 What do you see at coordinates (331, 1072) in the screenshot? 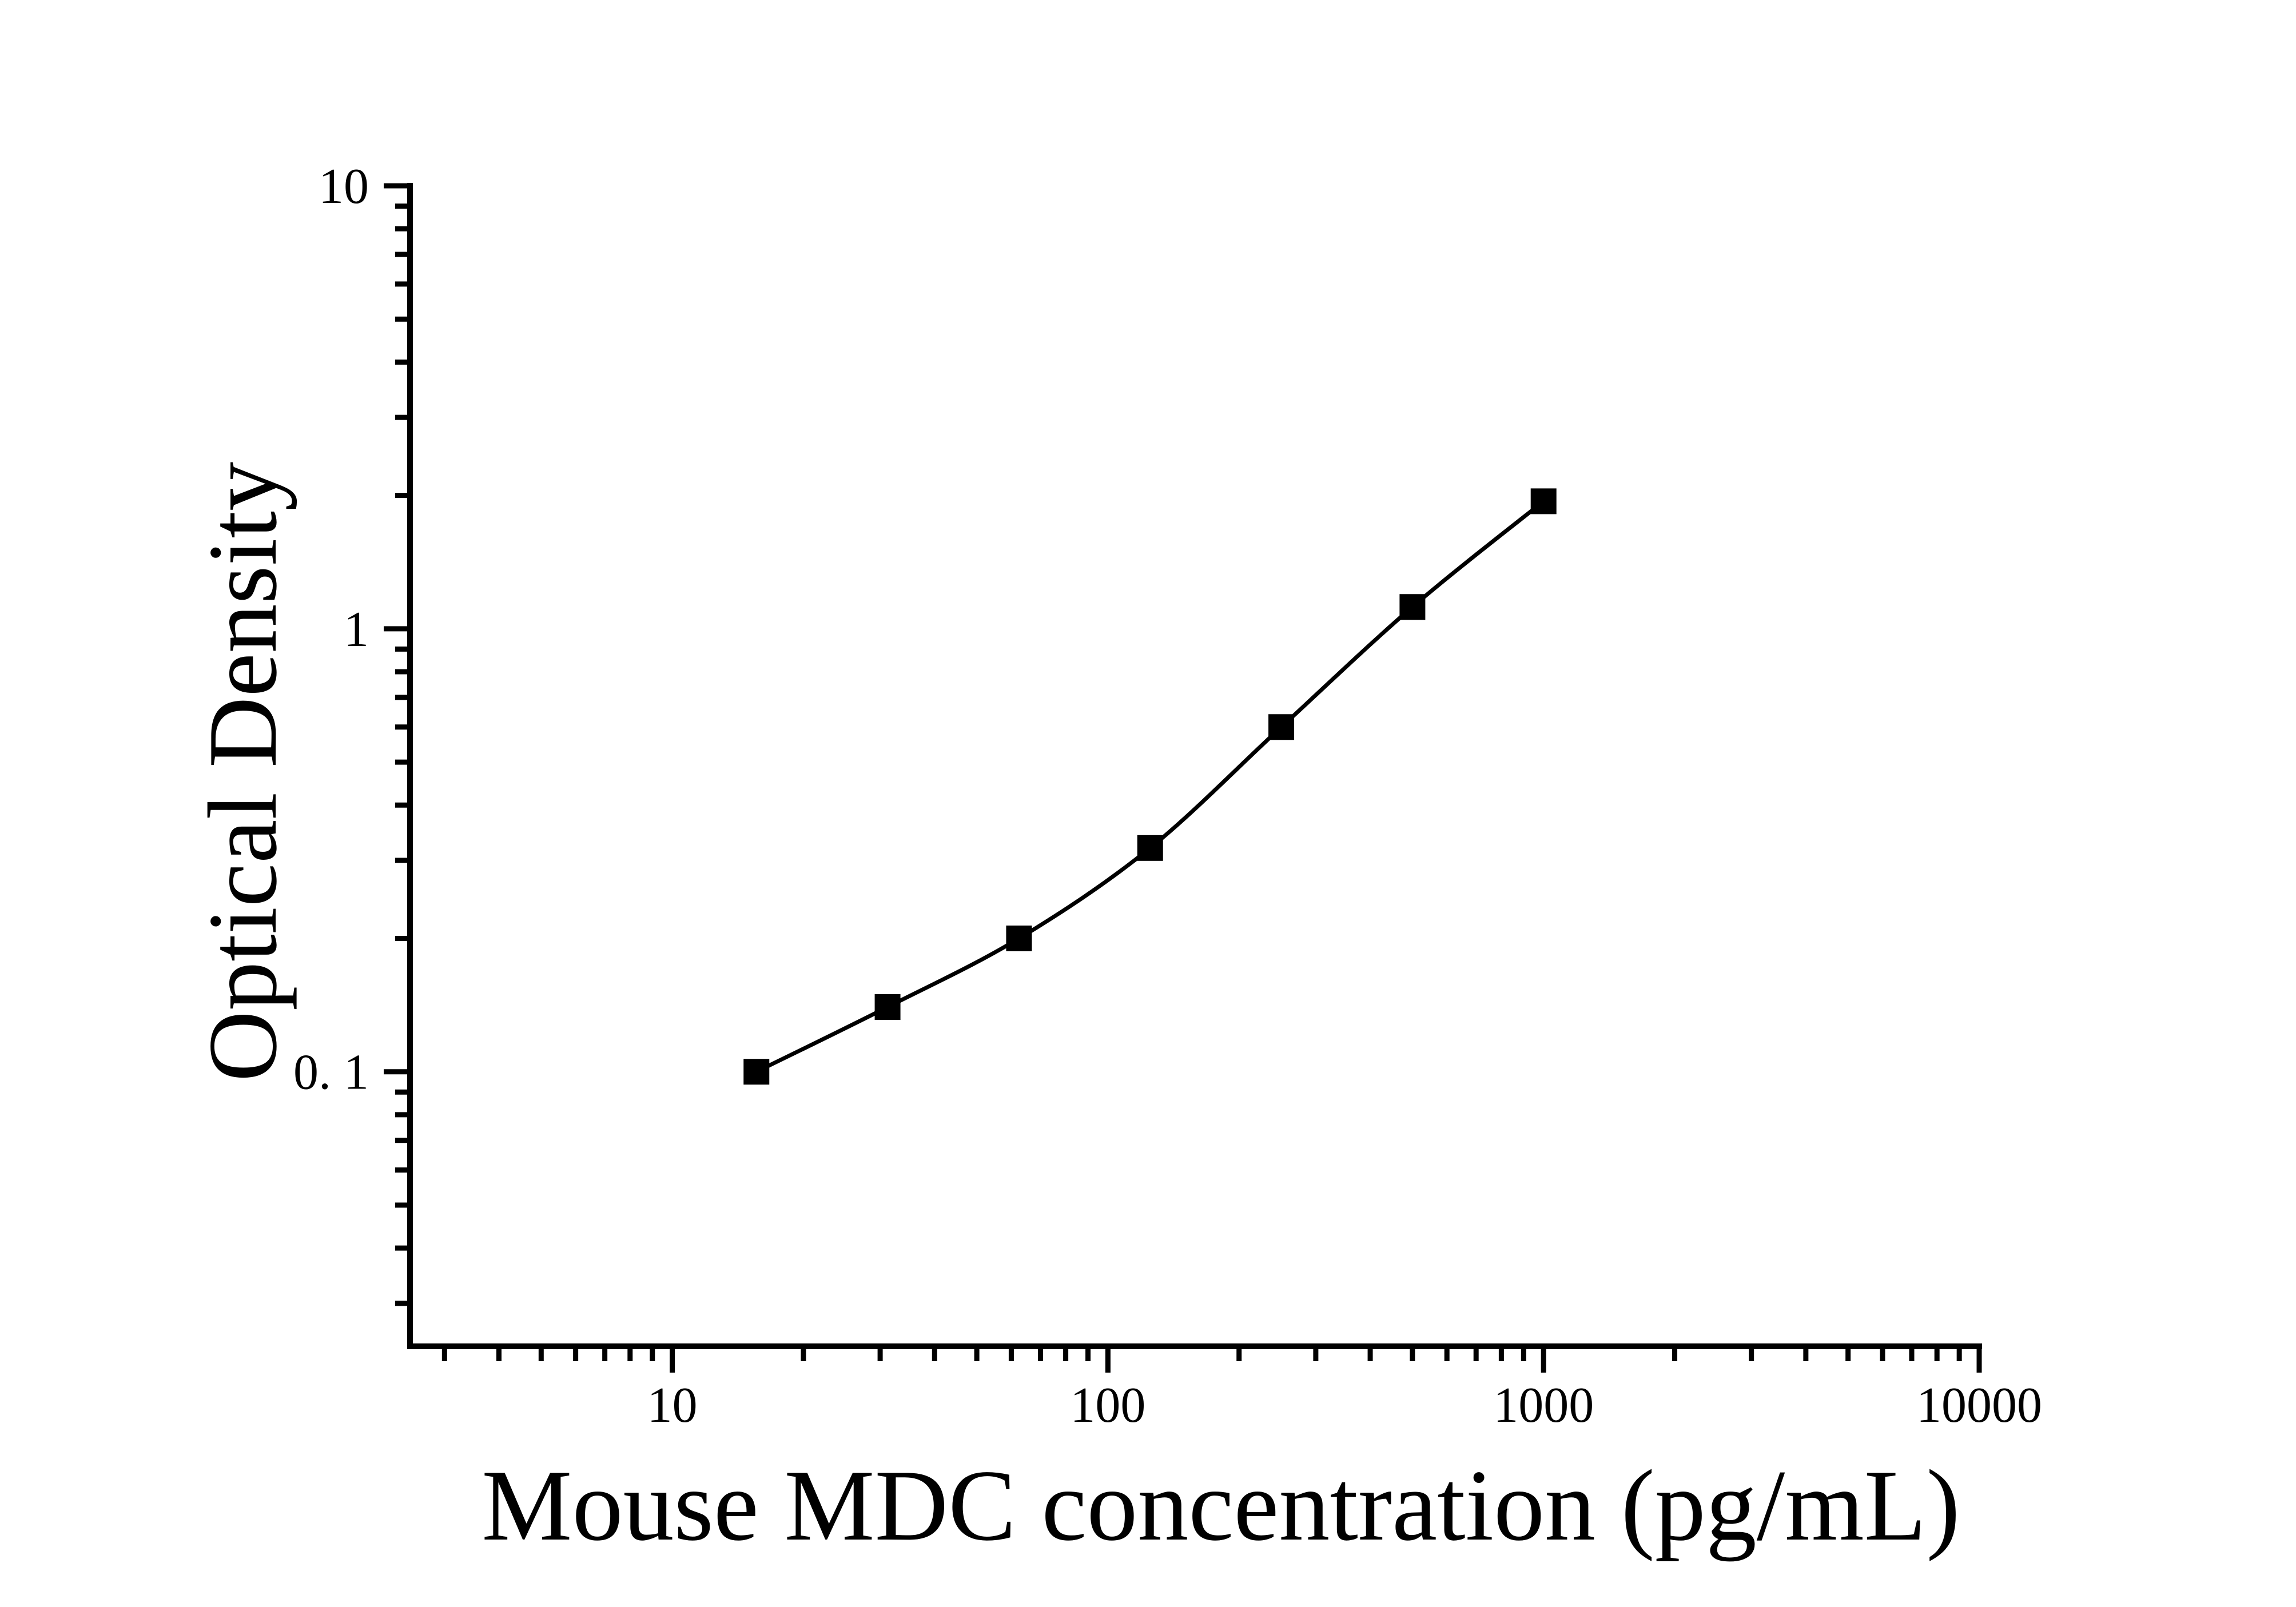
I see `y-tick-label: 0. 1` at bounding box center [331, 1072].